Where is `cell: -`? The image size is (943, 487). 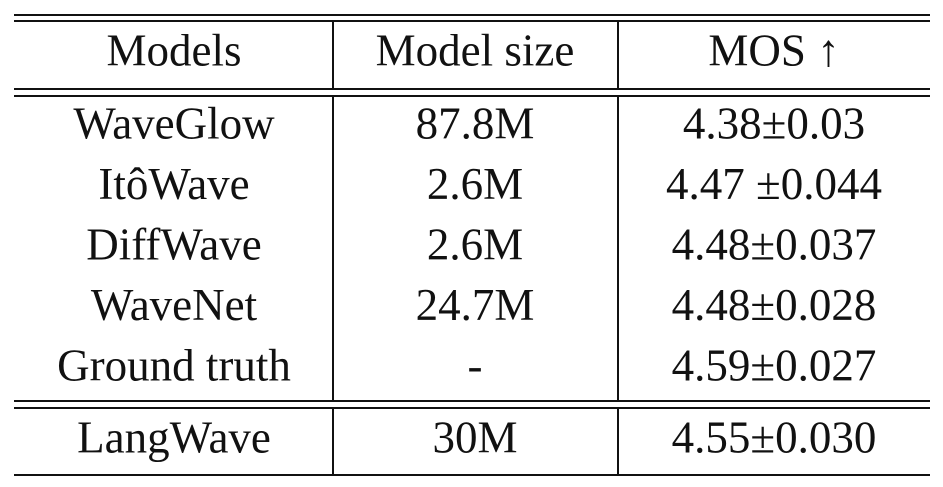
cell: - is located at coordinates (475, 365).